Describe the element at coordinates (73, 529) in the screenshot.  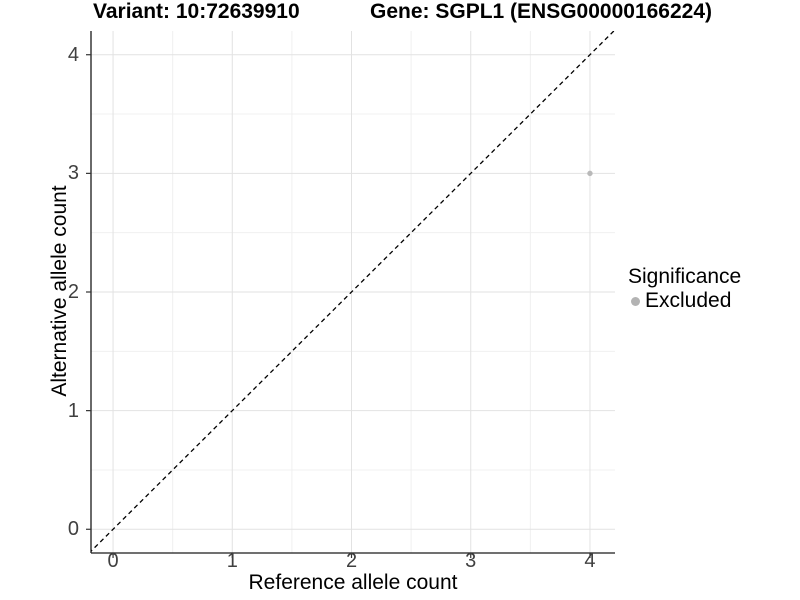
I see `y-tick-label: 0` at that location.